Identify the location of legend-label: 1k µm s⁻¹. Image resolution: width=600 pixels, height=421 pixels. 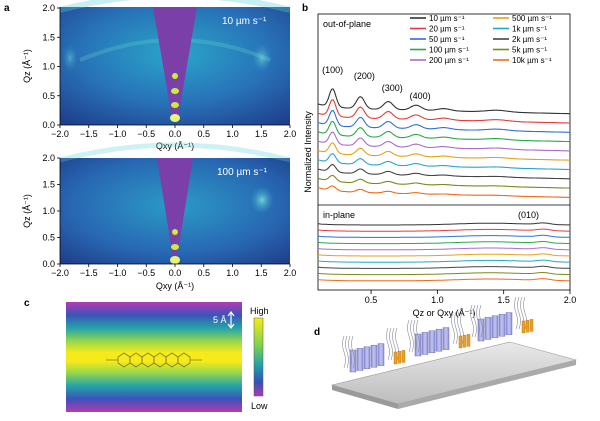
(529, 29).